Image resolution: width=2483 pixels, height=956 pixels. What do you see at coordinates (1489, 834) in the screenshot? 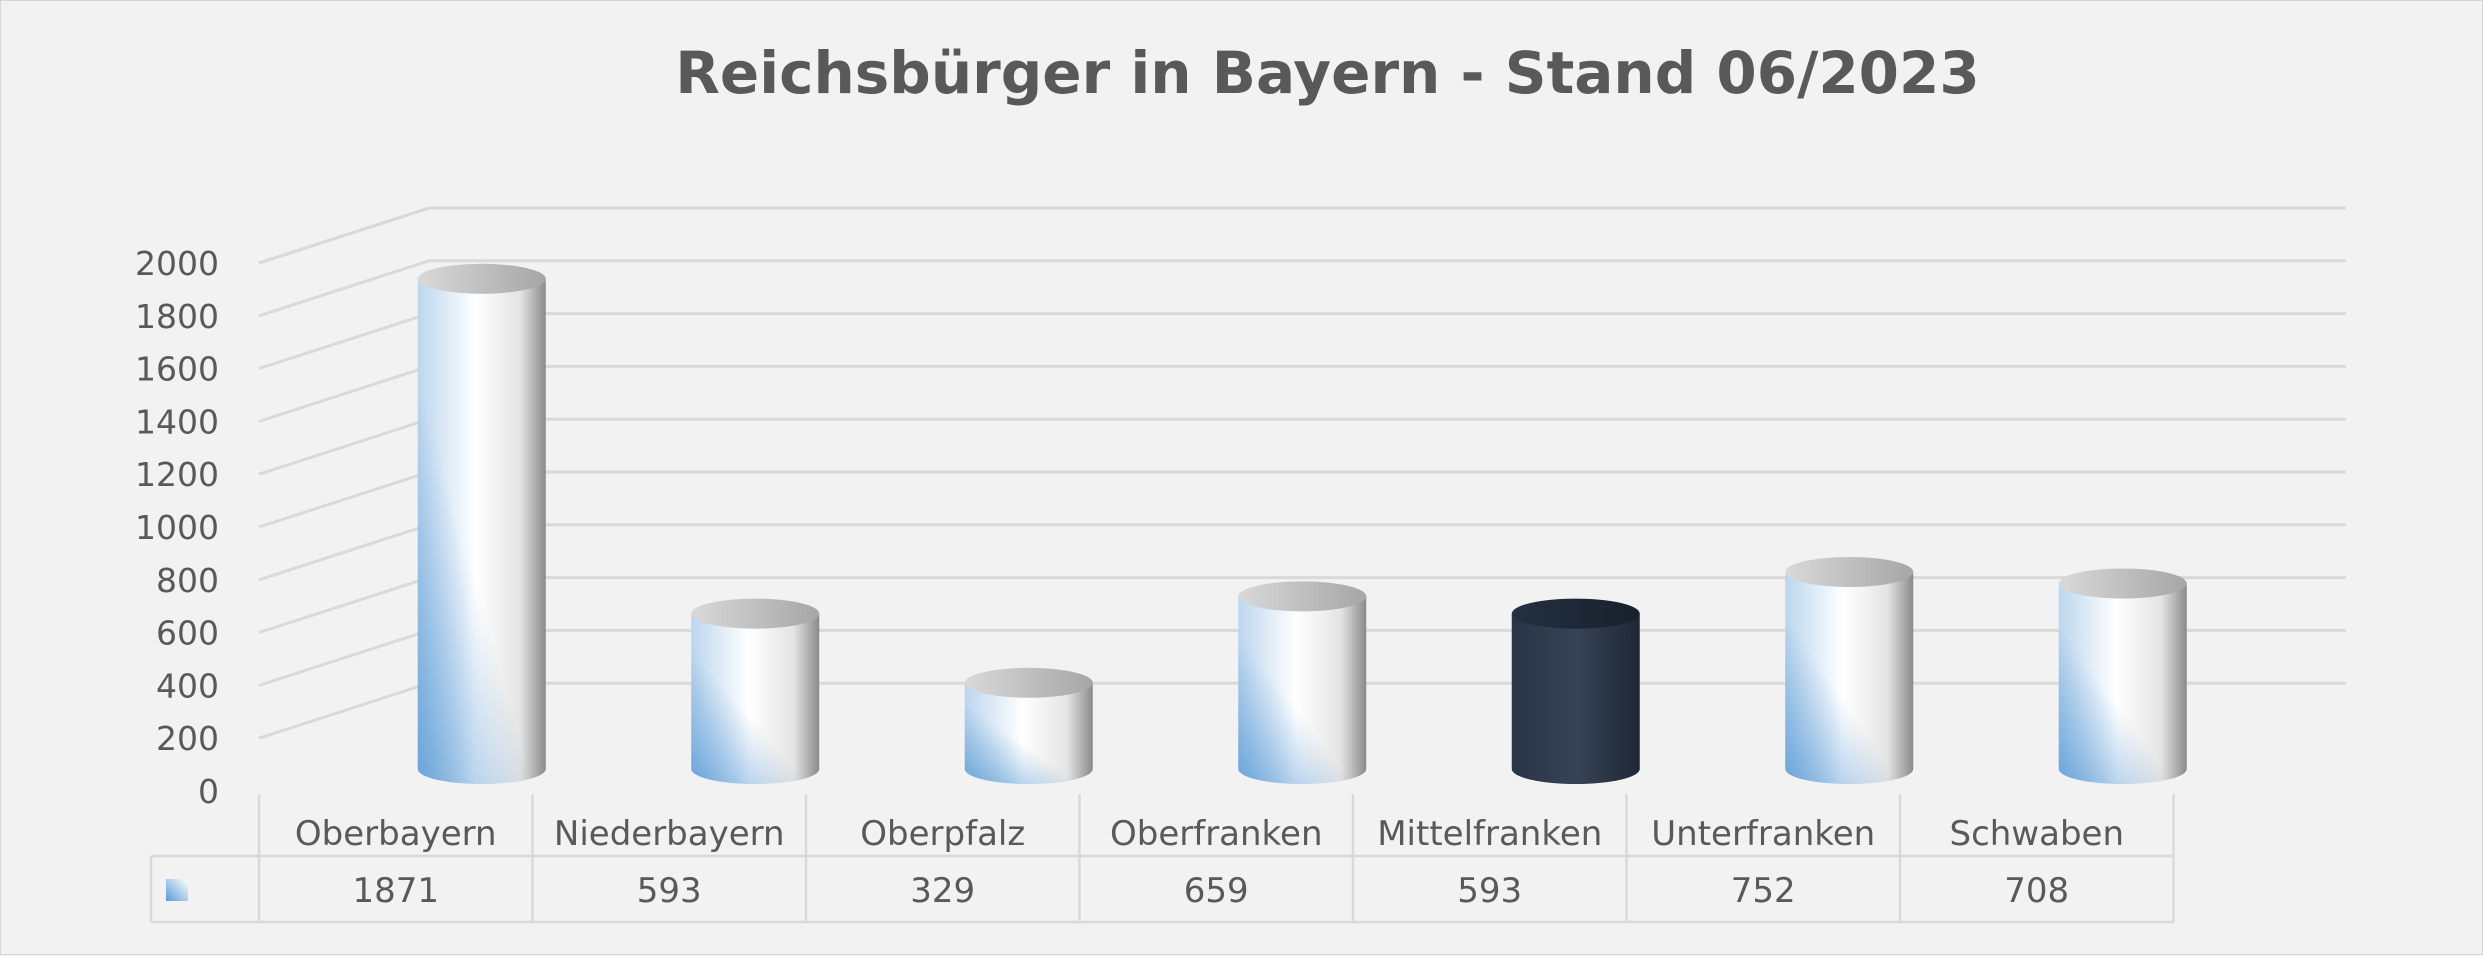
I see `category-label: Mittelfranken` at bounding box center [1489, 834].